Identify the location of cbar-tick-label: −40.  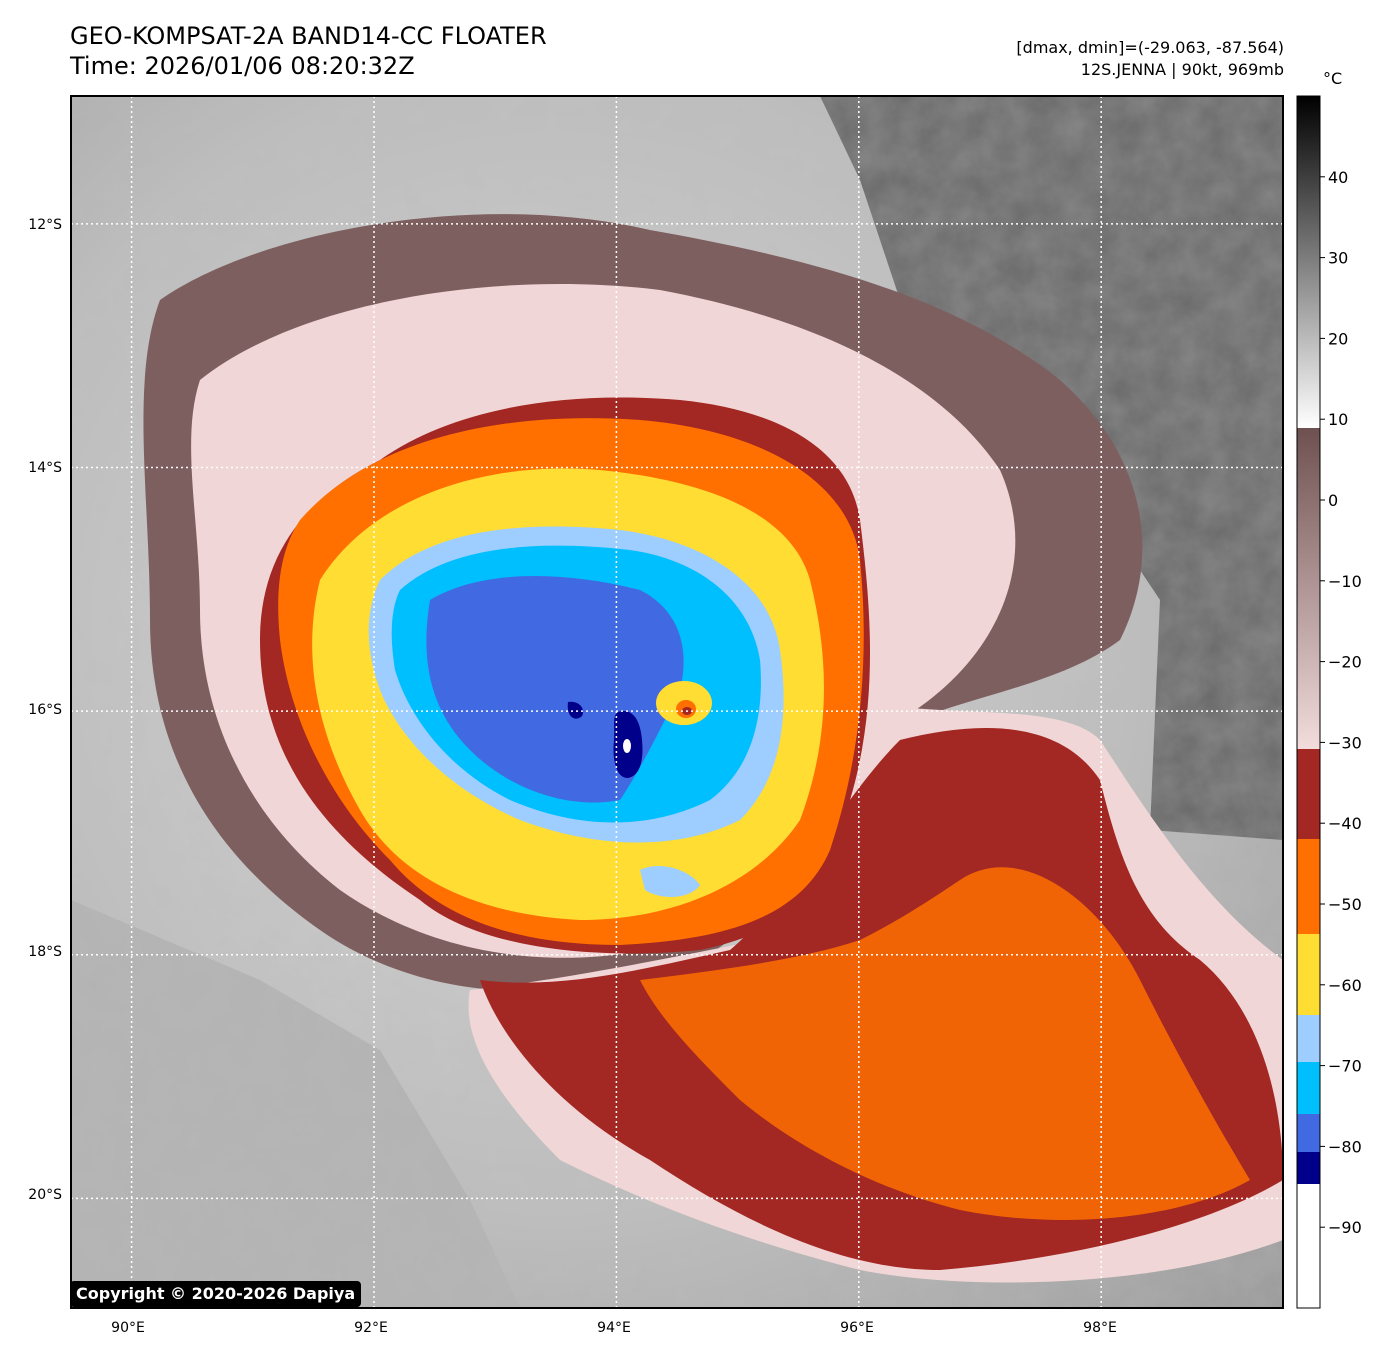
(1345, 823).